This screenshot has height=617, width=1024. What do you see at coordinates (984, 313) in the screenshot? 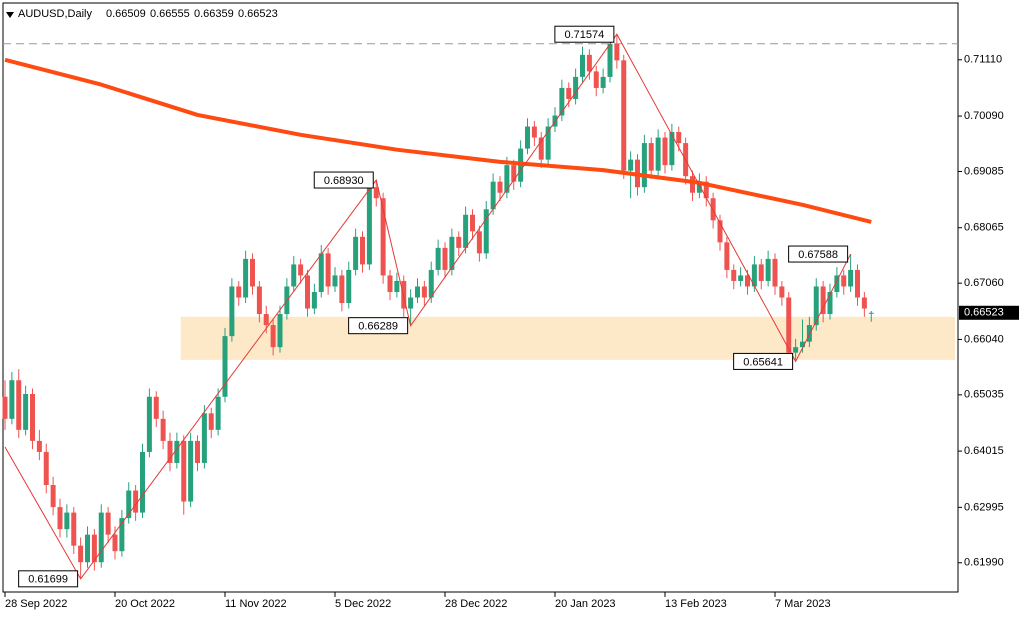
I see `price-tag-label: 0.66523` at bounding box center [984, 313].